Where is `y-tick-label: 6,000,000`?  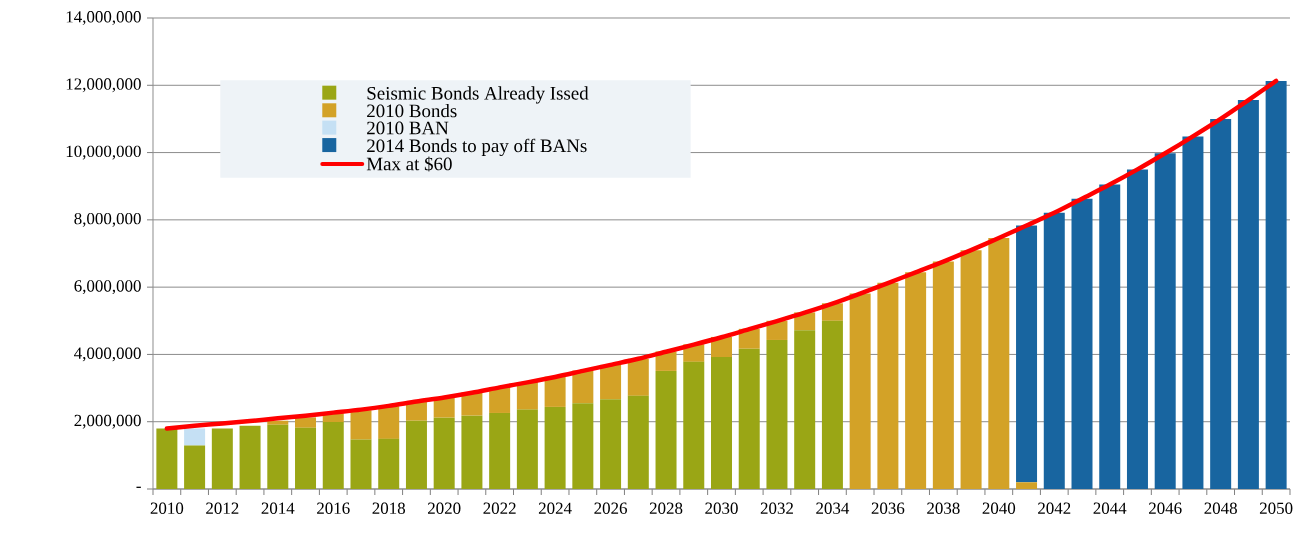 y-tick-label: 6,000,000 is located at coordinates (107, 287).